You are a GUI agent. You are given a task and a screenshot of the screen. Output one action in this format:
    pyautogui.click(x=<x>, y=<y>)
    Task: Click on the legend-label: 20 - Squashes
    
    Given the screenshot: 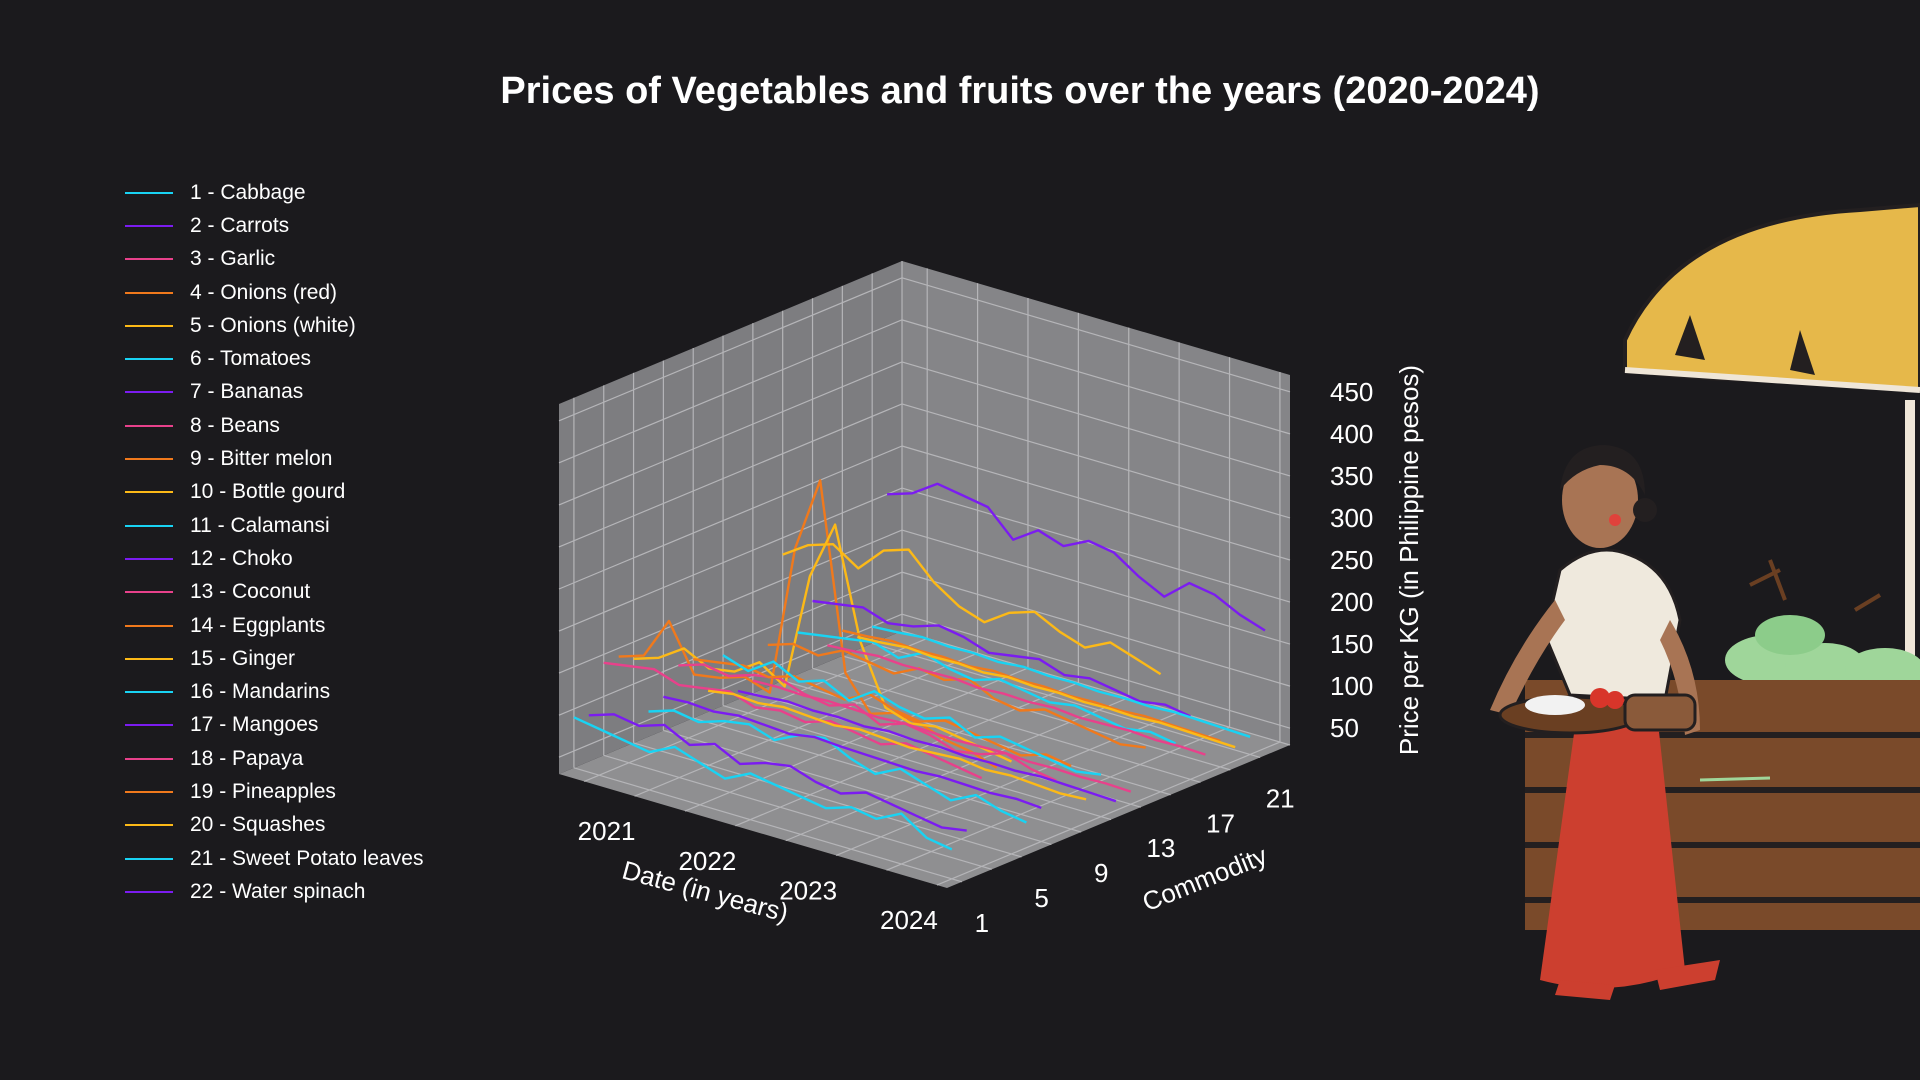 What is the action you would take?
    pyautogui.click(x=258, y=825)
    